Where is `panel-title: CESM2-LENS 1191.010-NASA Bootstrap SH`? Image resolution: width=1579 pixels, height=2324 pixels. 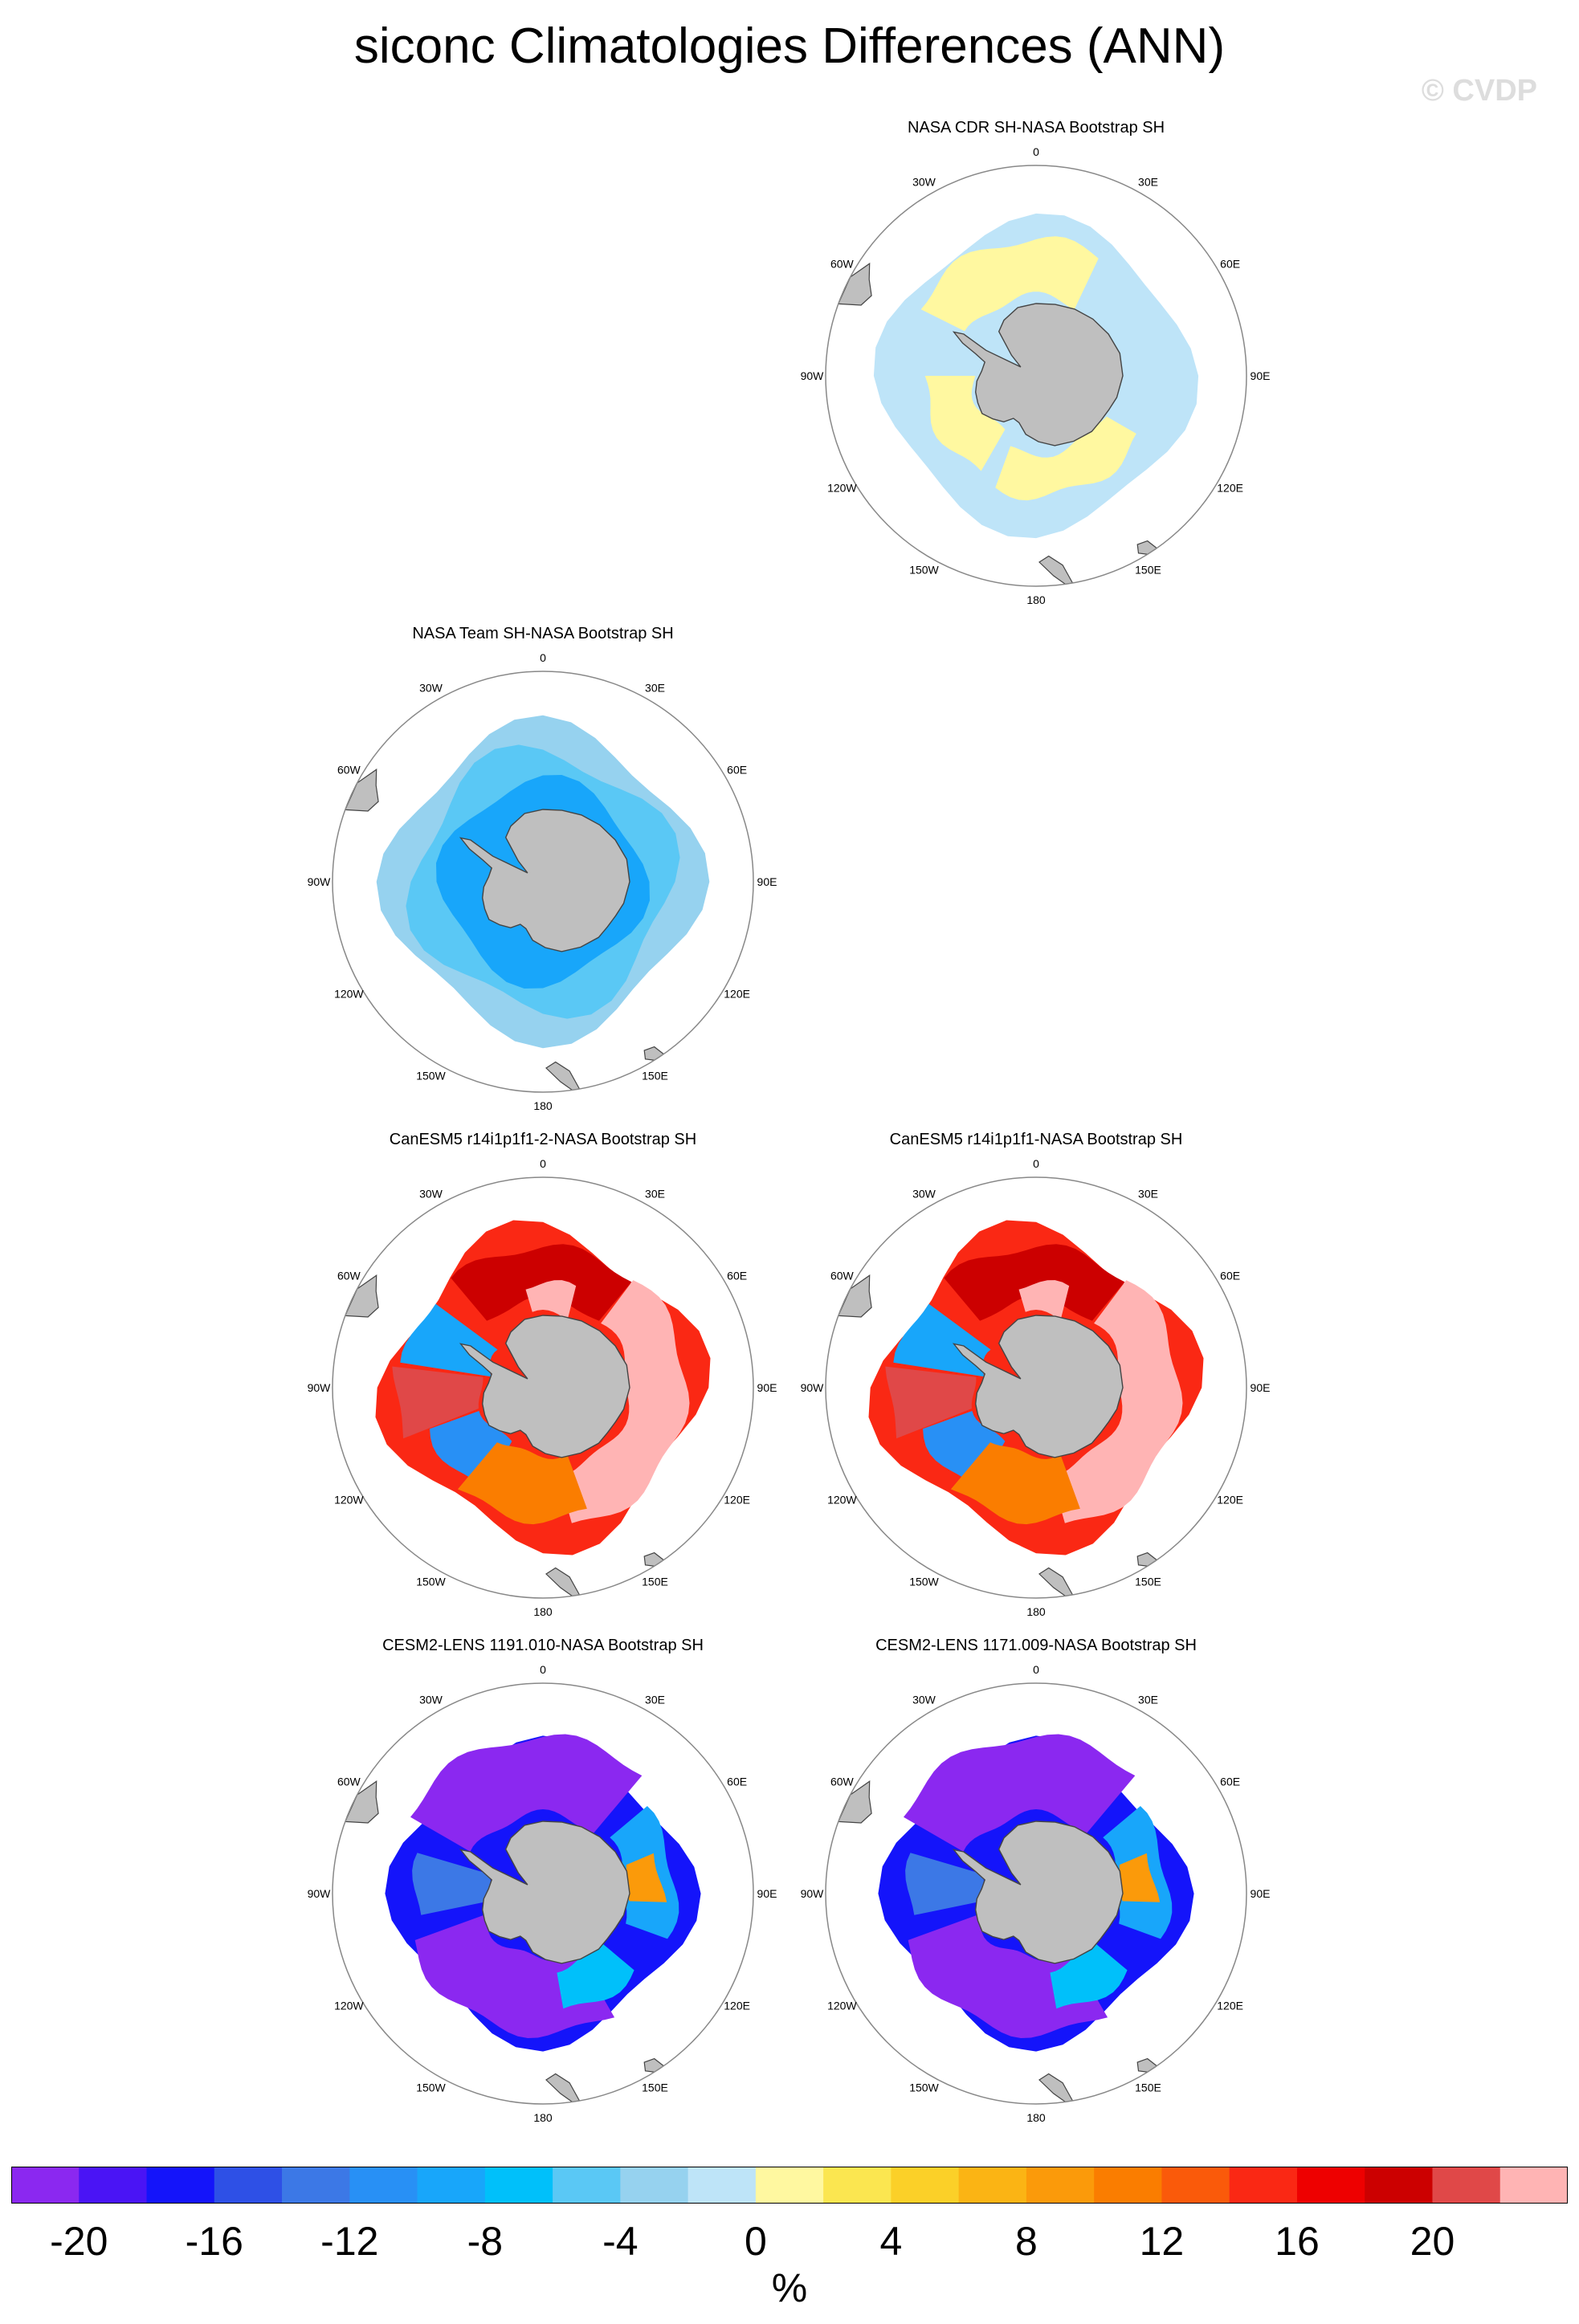
panel-title: CESM2-LENS 1191.010-NASA Bootstrap SH is located at coordinates (543, 1645).